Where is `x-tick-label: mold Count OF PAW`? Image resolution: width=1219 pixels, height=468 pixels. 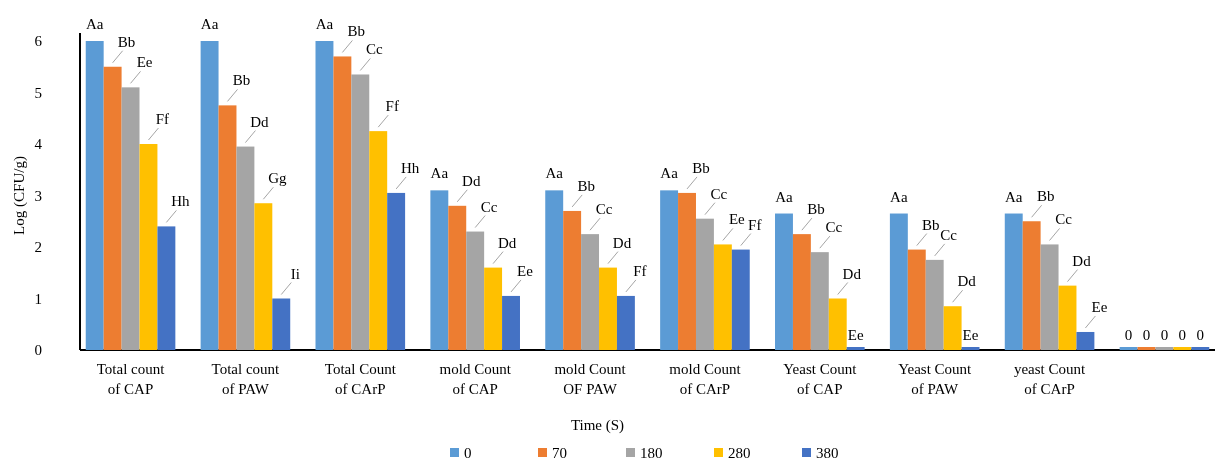 x-tick-label: mold Count OF PAW is located at coordinates (590, 379).